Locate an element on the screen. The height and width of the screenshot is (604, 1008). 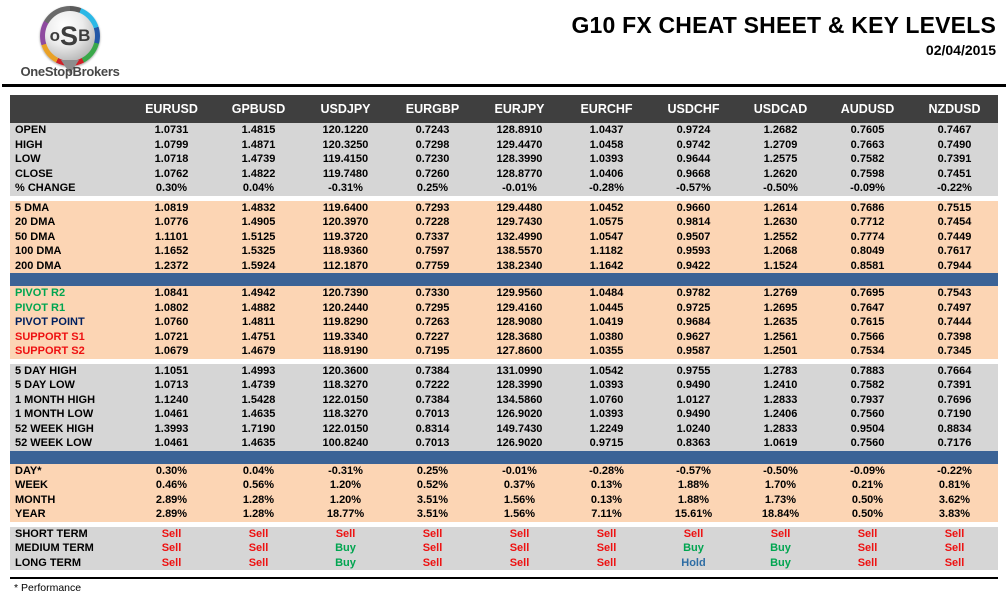
value-cell-usdchf: 1.0240 is located at coordinates (693, 428).